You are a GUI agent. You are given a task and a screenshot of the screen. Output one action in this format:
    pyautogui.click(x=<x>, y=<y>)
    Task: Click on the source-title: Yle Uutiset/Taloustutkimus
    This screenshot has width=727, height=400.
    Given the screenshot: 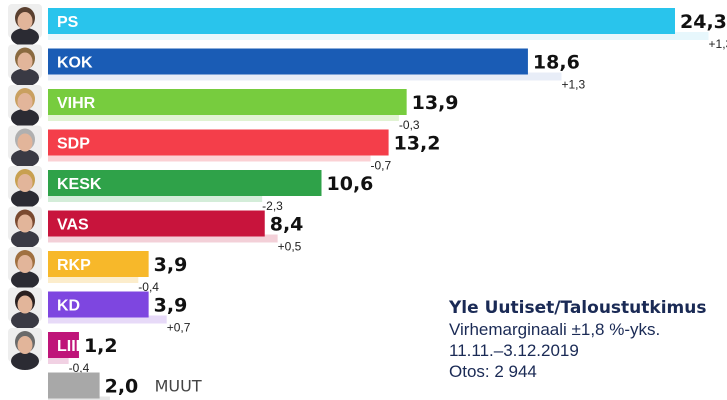 What is the action you would take?
    pyautogui.click(x=578, y=308)
    